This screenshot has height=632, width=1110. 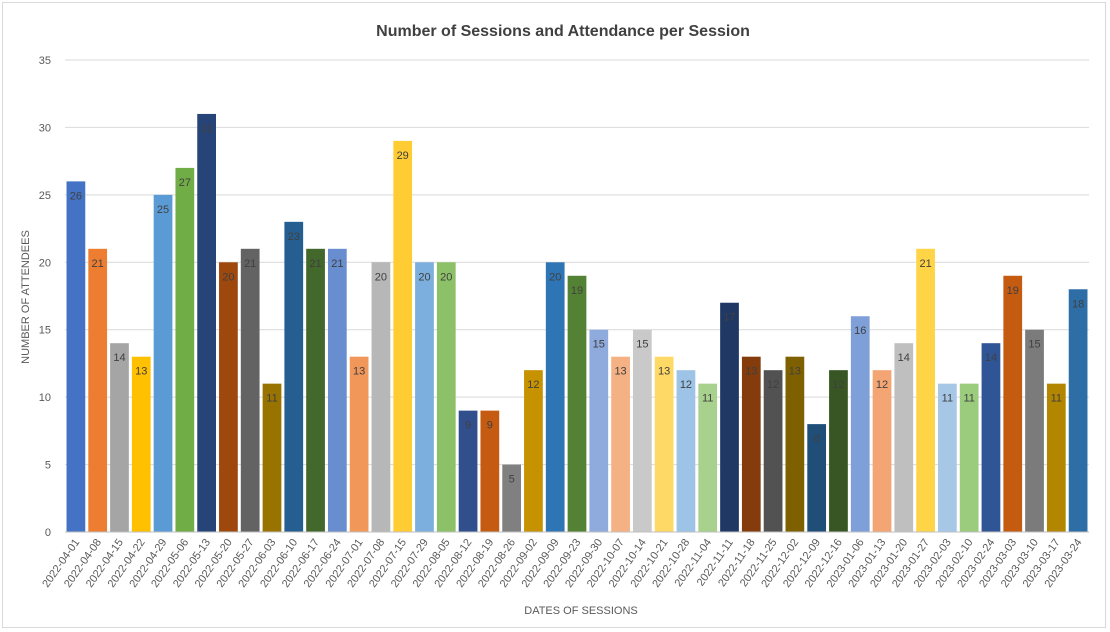 I want to click on y-tick-label: 15, so click(x=45, y=331).